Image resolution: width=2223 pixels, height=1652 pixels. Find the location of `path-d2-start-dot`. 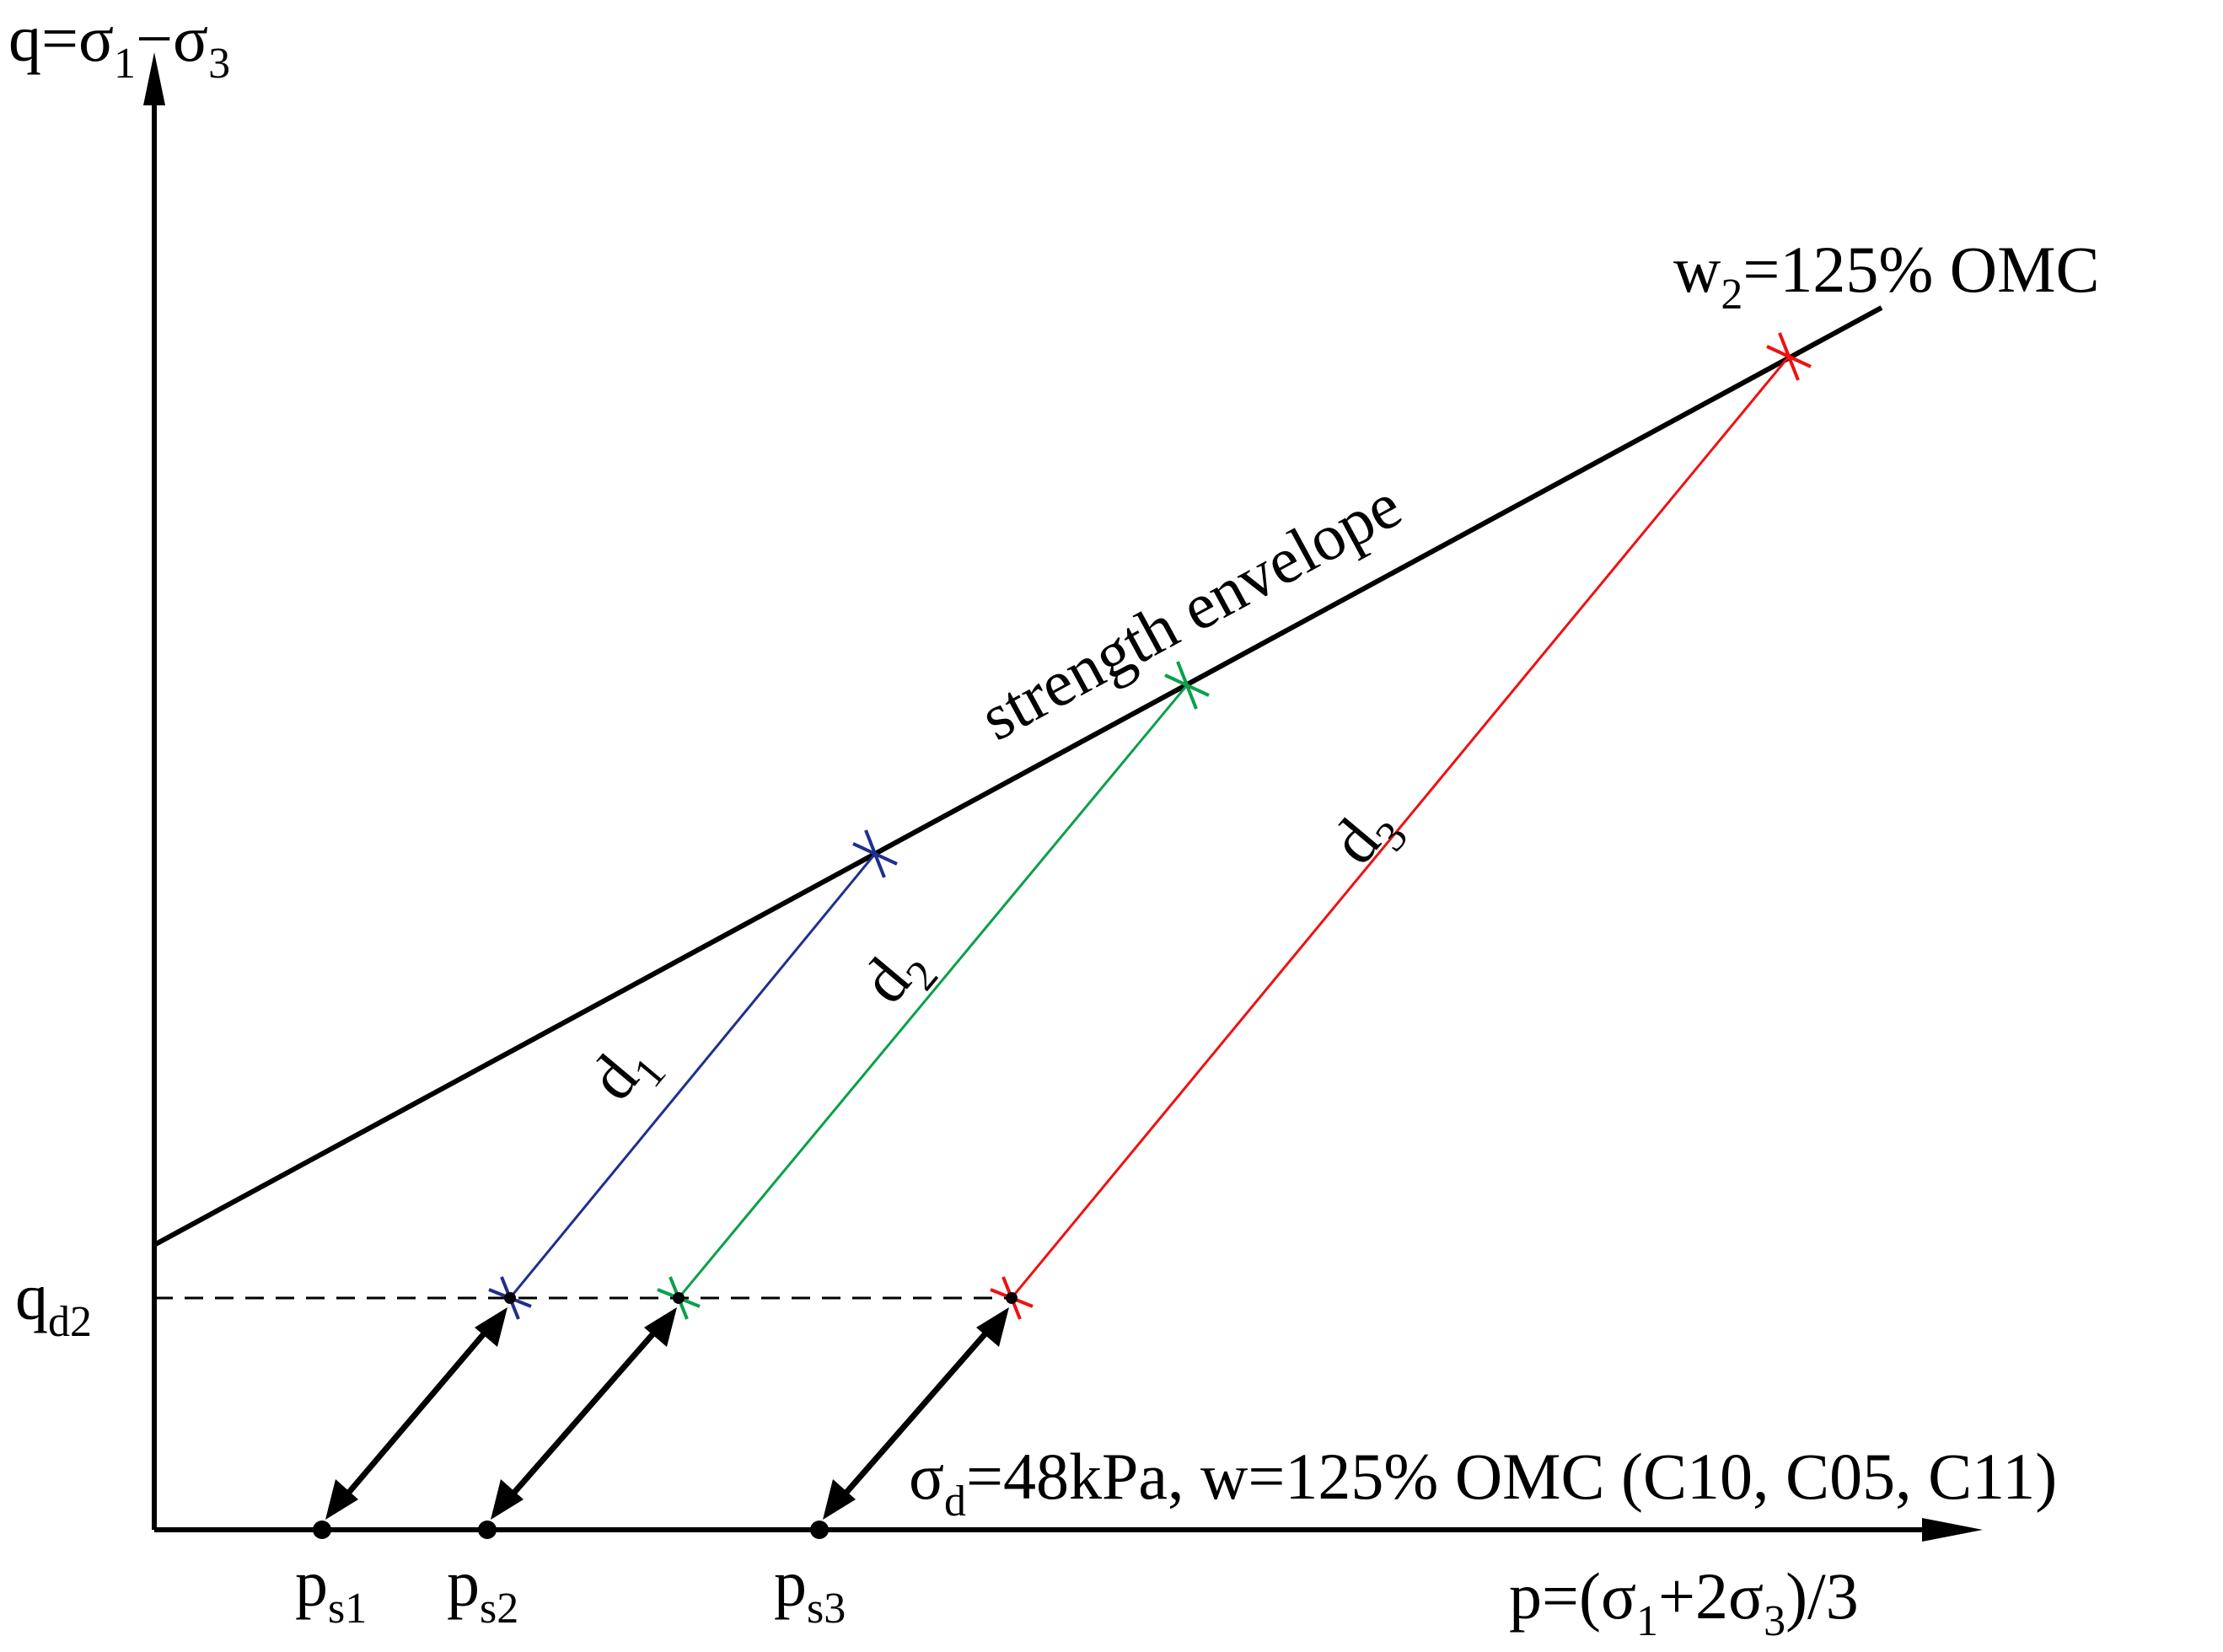

path-d2-start-dot is located at coordinates (679, 1298).